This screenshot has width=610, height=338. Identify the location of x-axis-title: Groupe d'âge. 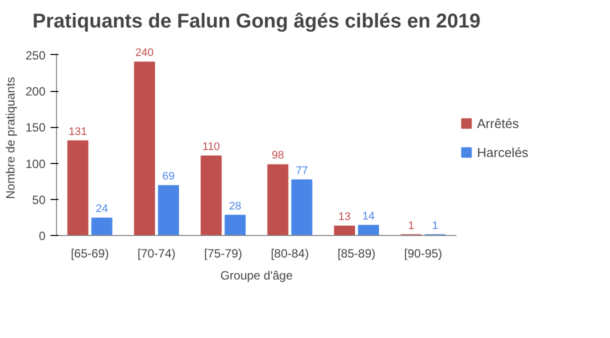
(256, 275).